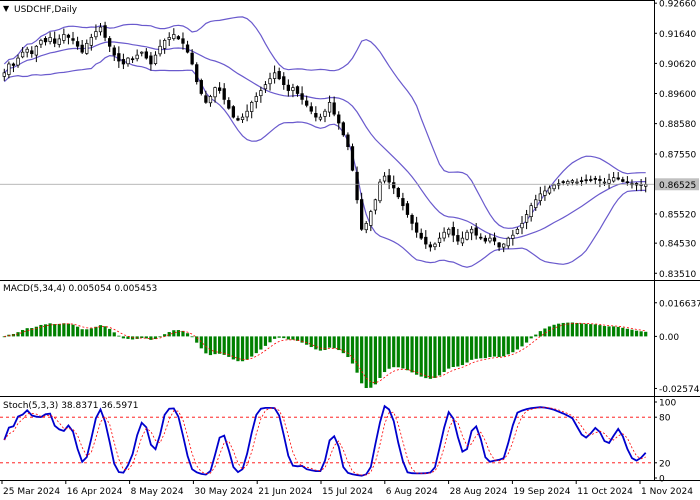 The height and width of the screenshot is (500, 700). Describe the element at coordinates (677, 186) in the screenshot. I see `current-price-label: 0.86525` at that location.